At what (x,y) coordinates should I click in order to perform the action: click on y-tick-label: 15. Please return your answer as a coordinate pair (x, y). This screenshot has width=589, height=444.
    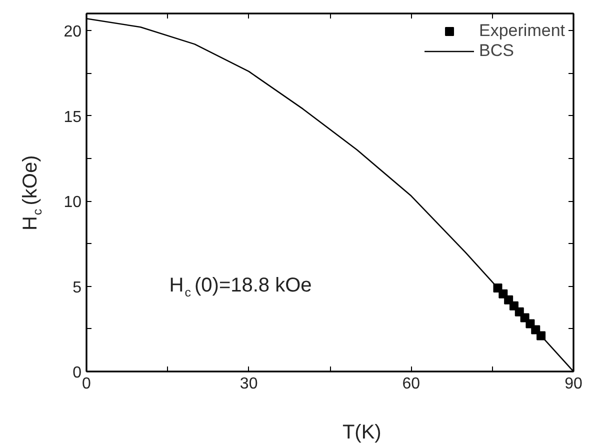
    Looking at the image, I should click on (73, 117).